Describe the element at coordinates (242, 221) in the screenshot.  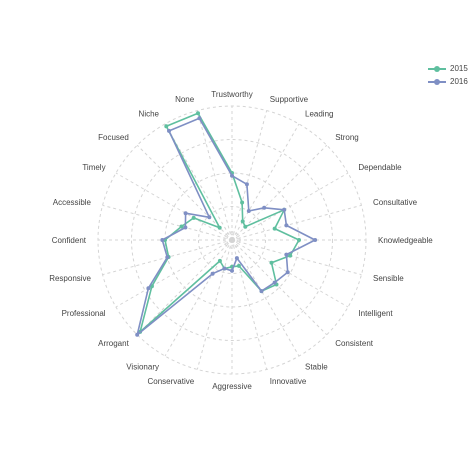
I see `point-2015-leading` at that location.